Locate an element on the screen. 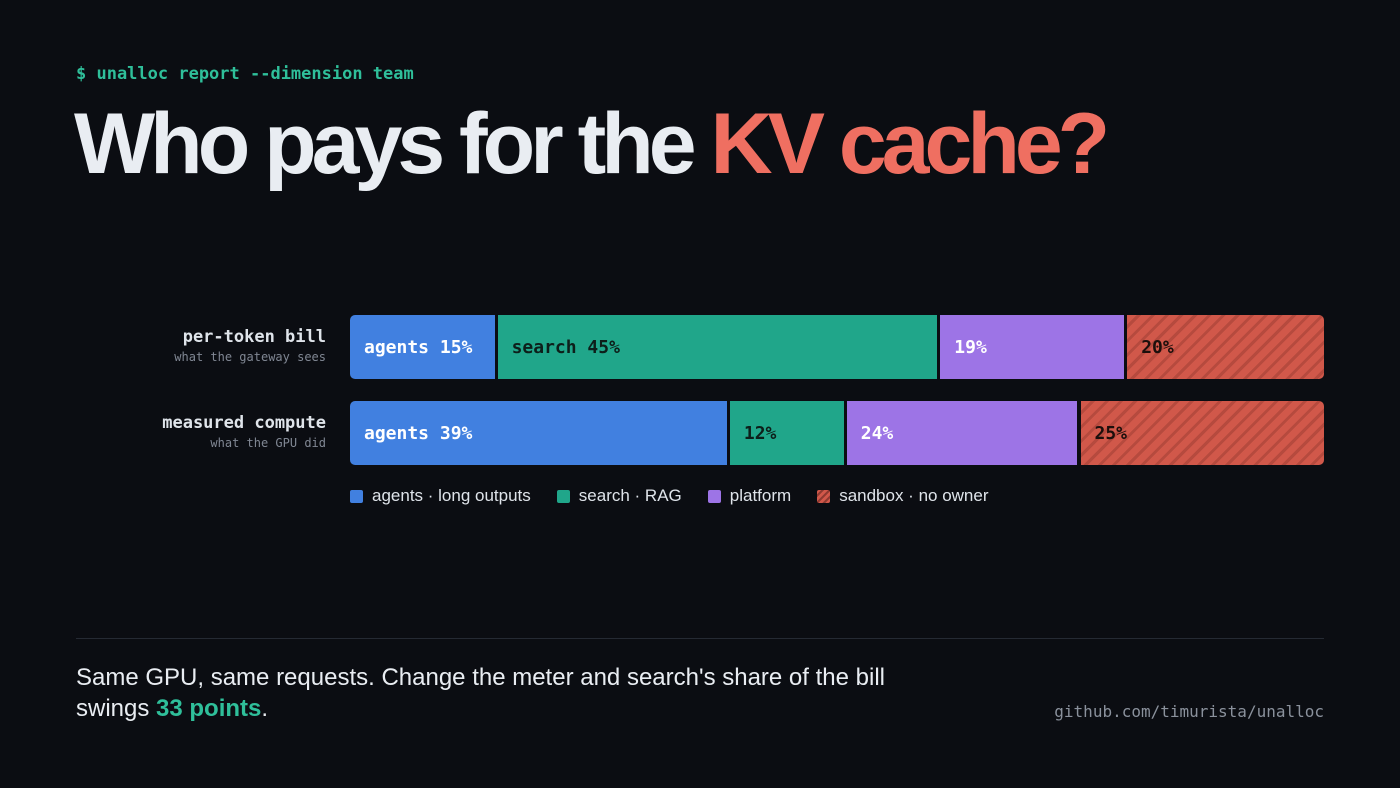  legend-item-sandbox: sandbox · no owner is located at coordinates (903, 496).